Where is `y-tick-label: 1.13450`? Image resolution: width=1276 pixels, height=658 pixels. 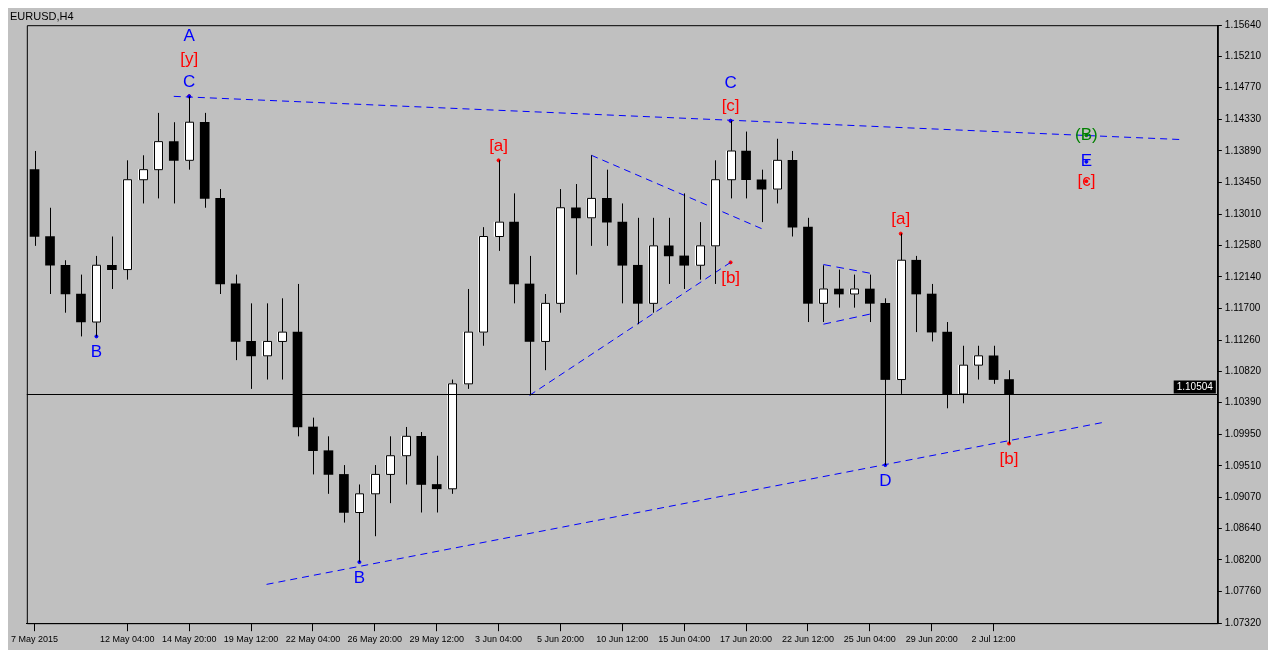
y-tick-label: 1.13450 is located at coordinates (1243, 182).